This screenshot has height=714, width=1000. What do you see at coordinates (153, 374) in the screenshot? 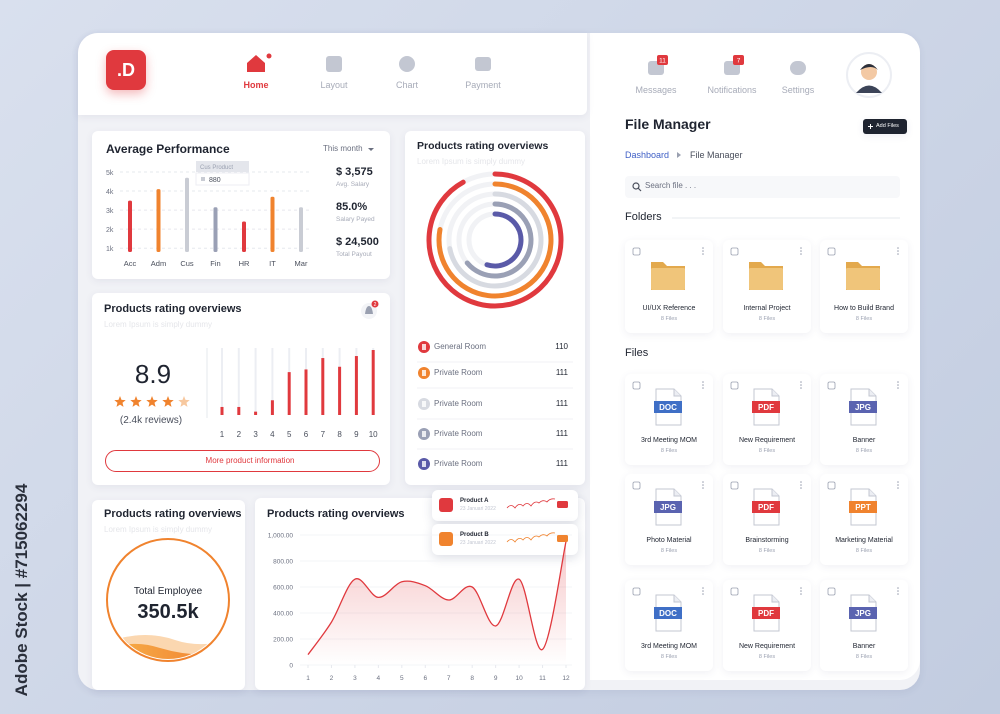
I see `score: 8.9` at bounding box center [153, 374].